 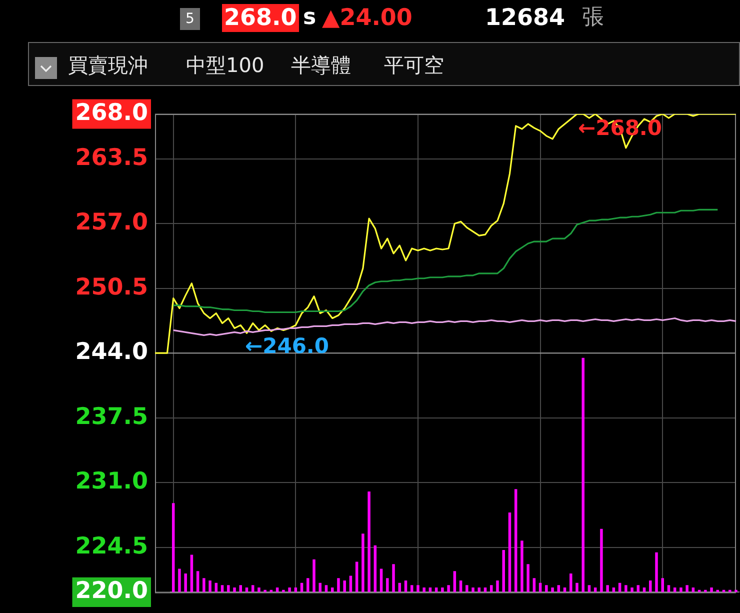 I want to click on text: 平可空, so click(x=414, y=65).